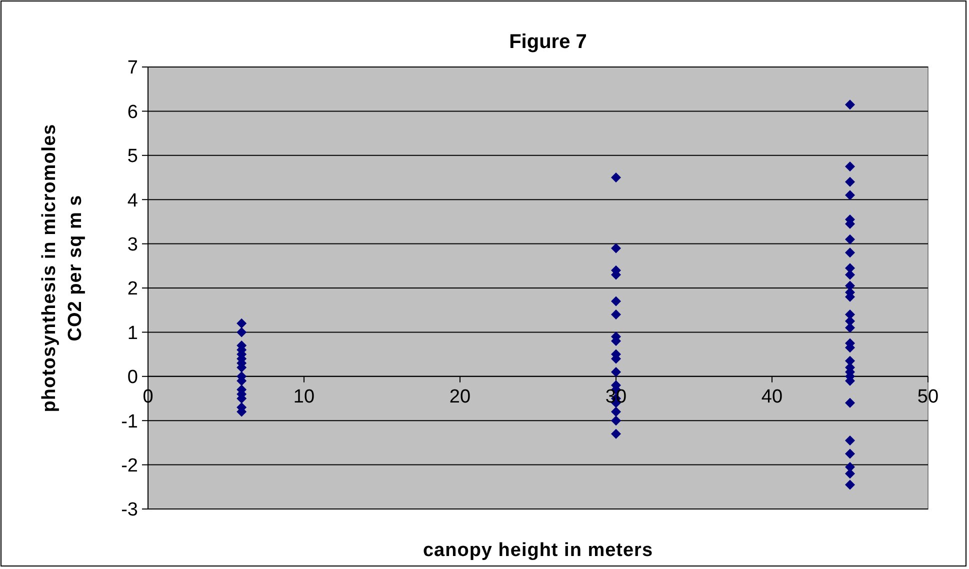 This screenshot has width=969, height=569. I want to click on y-axis-title: photosynthesis in micromoles CO2 per sq m s, so click(62, 268).